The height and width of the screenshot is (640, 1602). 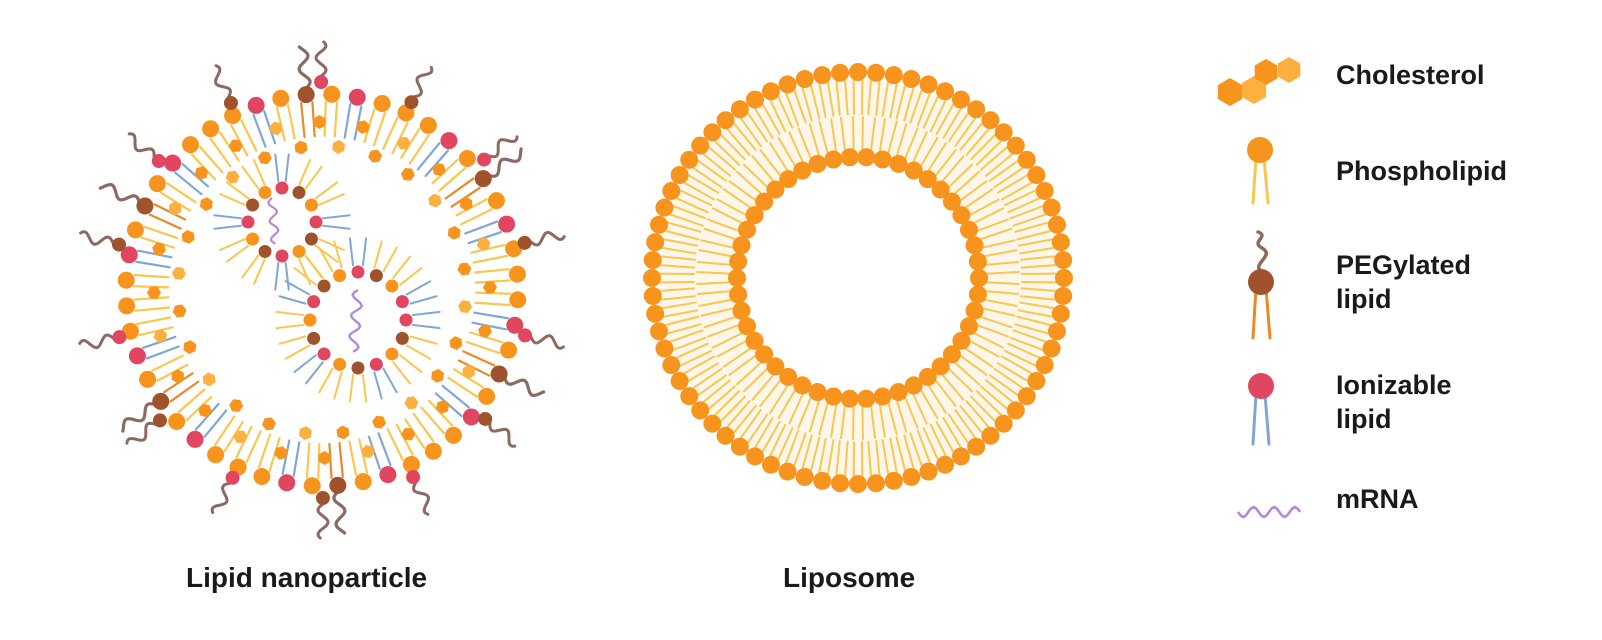 I want to click on legend-label-phospholipid: Phospholipid, so click(x=1421, y=171).